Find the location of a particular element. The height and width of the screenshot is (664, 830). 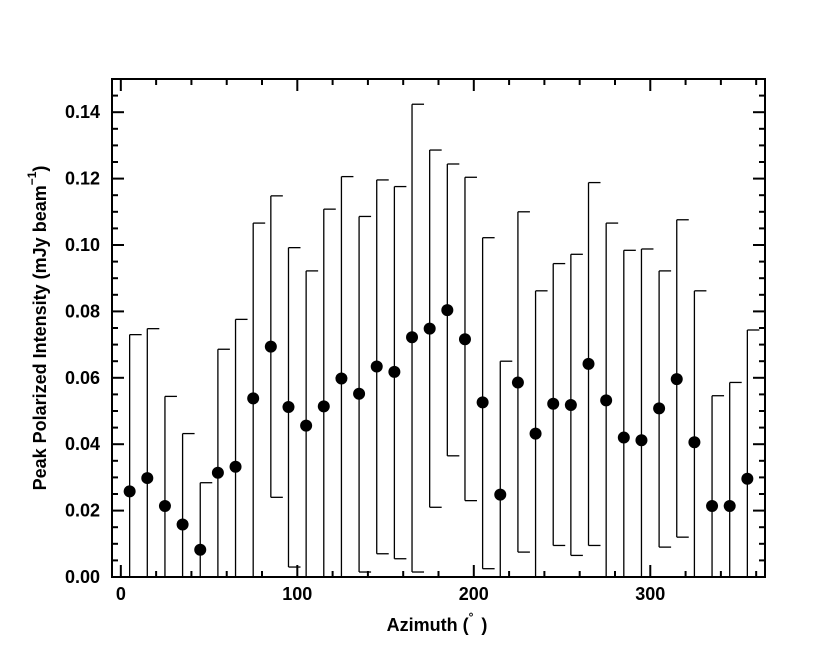

y-tick-label: 0.14 is located at coordinates (82, 112).